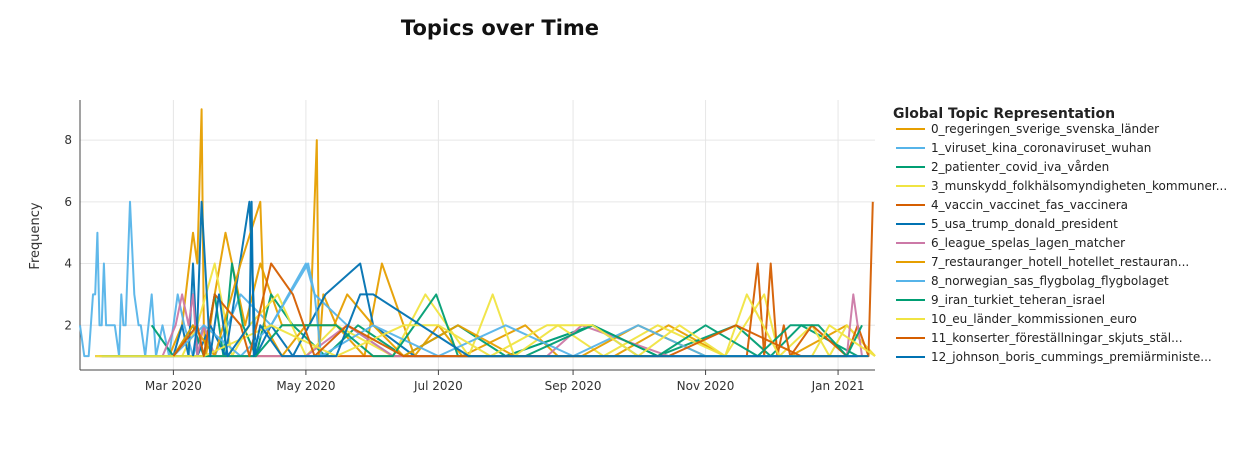  I want to click on legend-label: 2_patienter_covid_iva_vården, so click(1020, 167).